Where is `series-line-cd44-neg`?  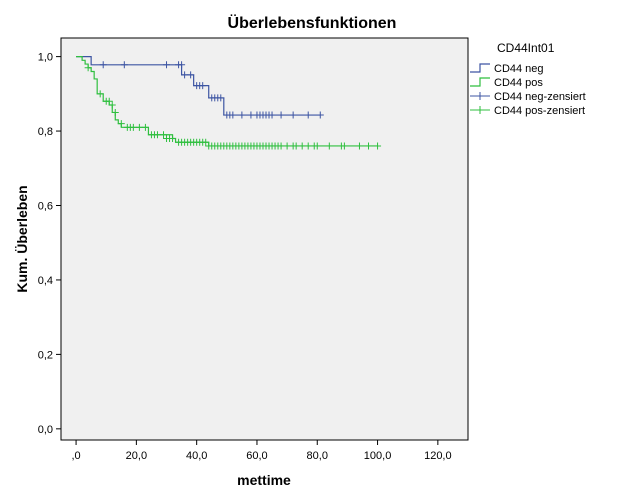 series-line-cd44-neg is located at coordinates (198, 86).